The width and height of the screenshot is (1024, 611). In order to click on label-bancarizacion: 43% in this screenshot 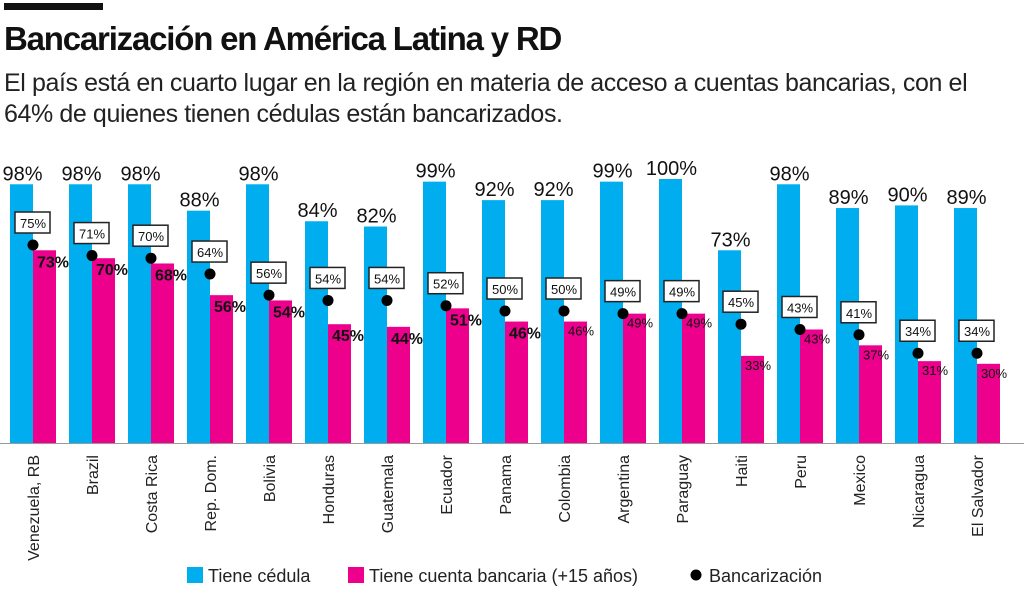, I will do `click(800, 307)`.